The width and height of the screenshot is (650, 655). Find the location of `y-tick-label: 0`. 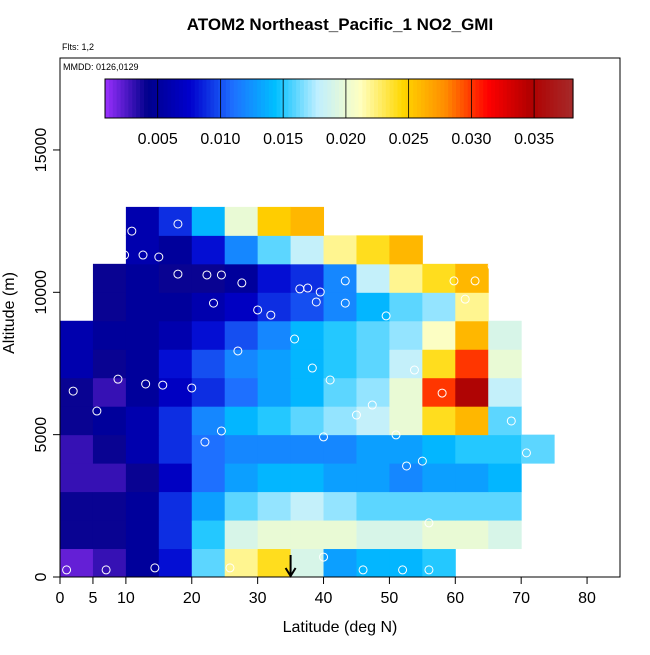

y-tick-label: 0 is located at coordinates (41, 576).